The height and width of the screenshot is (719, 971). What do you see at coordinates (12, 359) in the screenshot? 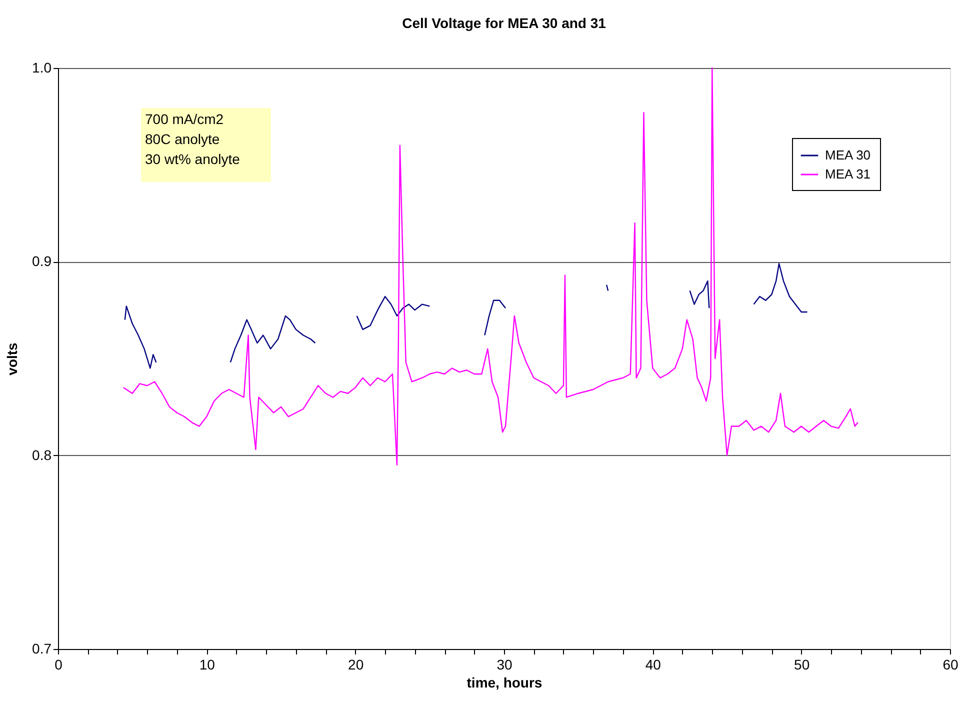
I see `y-axis-title: volts` at bounding box center [12, 359].